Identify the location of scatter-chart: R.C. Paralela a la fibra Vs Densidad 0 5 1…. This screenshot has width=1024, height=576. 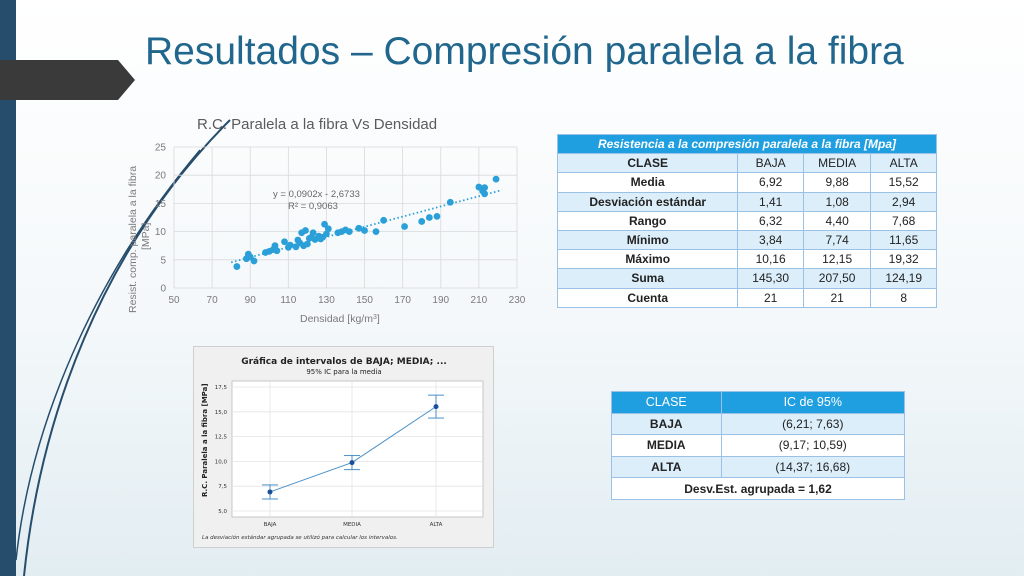
(326, 220).